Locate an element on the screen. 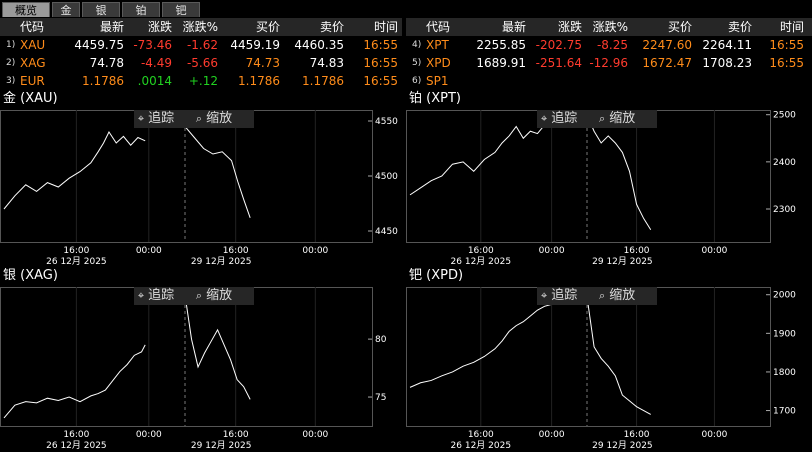 The image size is (812, 452). y-tick-label: 4500 is located at coordinates (386, 177).